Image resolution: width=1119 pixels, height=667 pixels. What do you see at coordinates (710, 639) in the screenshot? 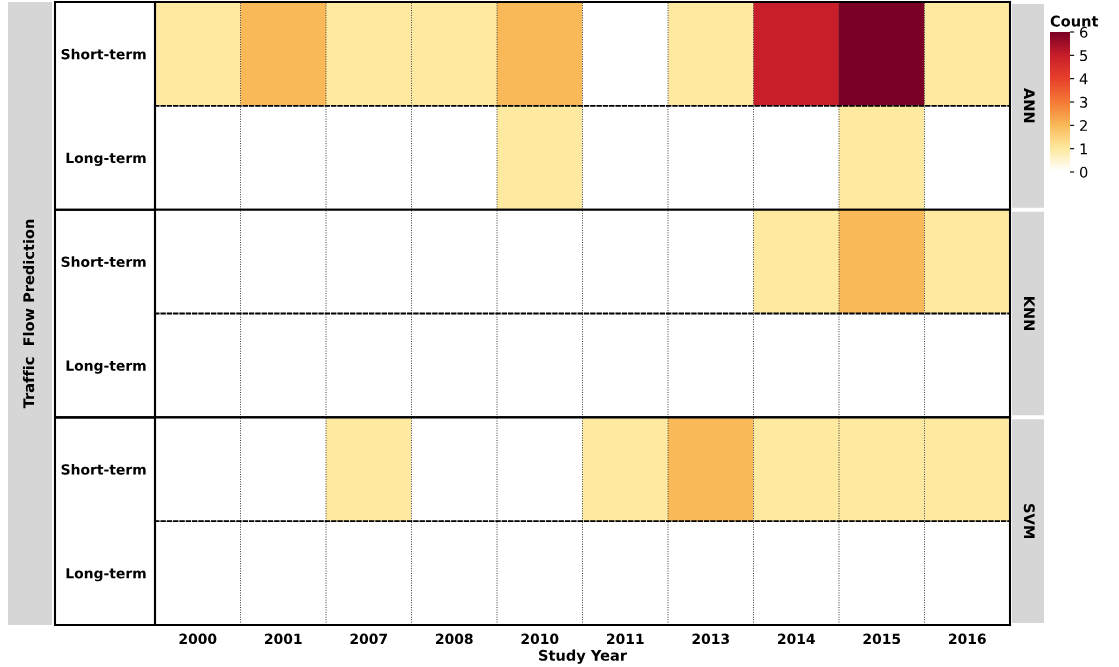
I see `x-tick-label: 2013` at bounding box center [710, 639].